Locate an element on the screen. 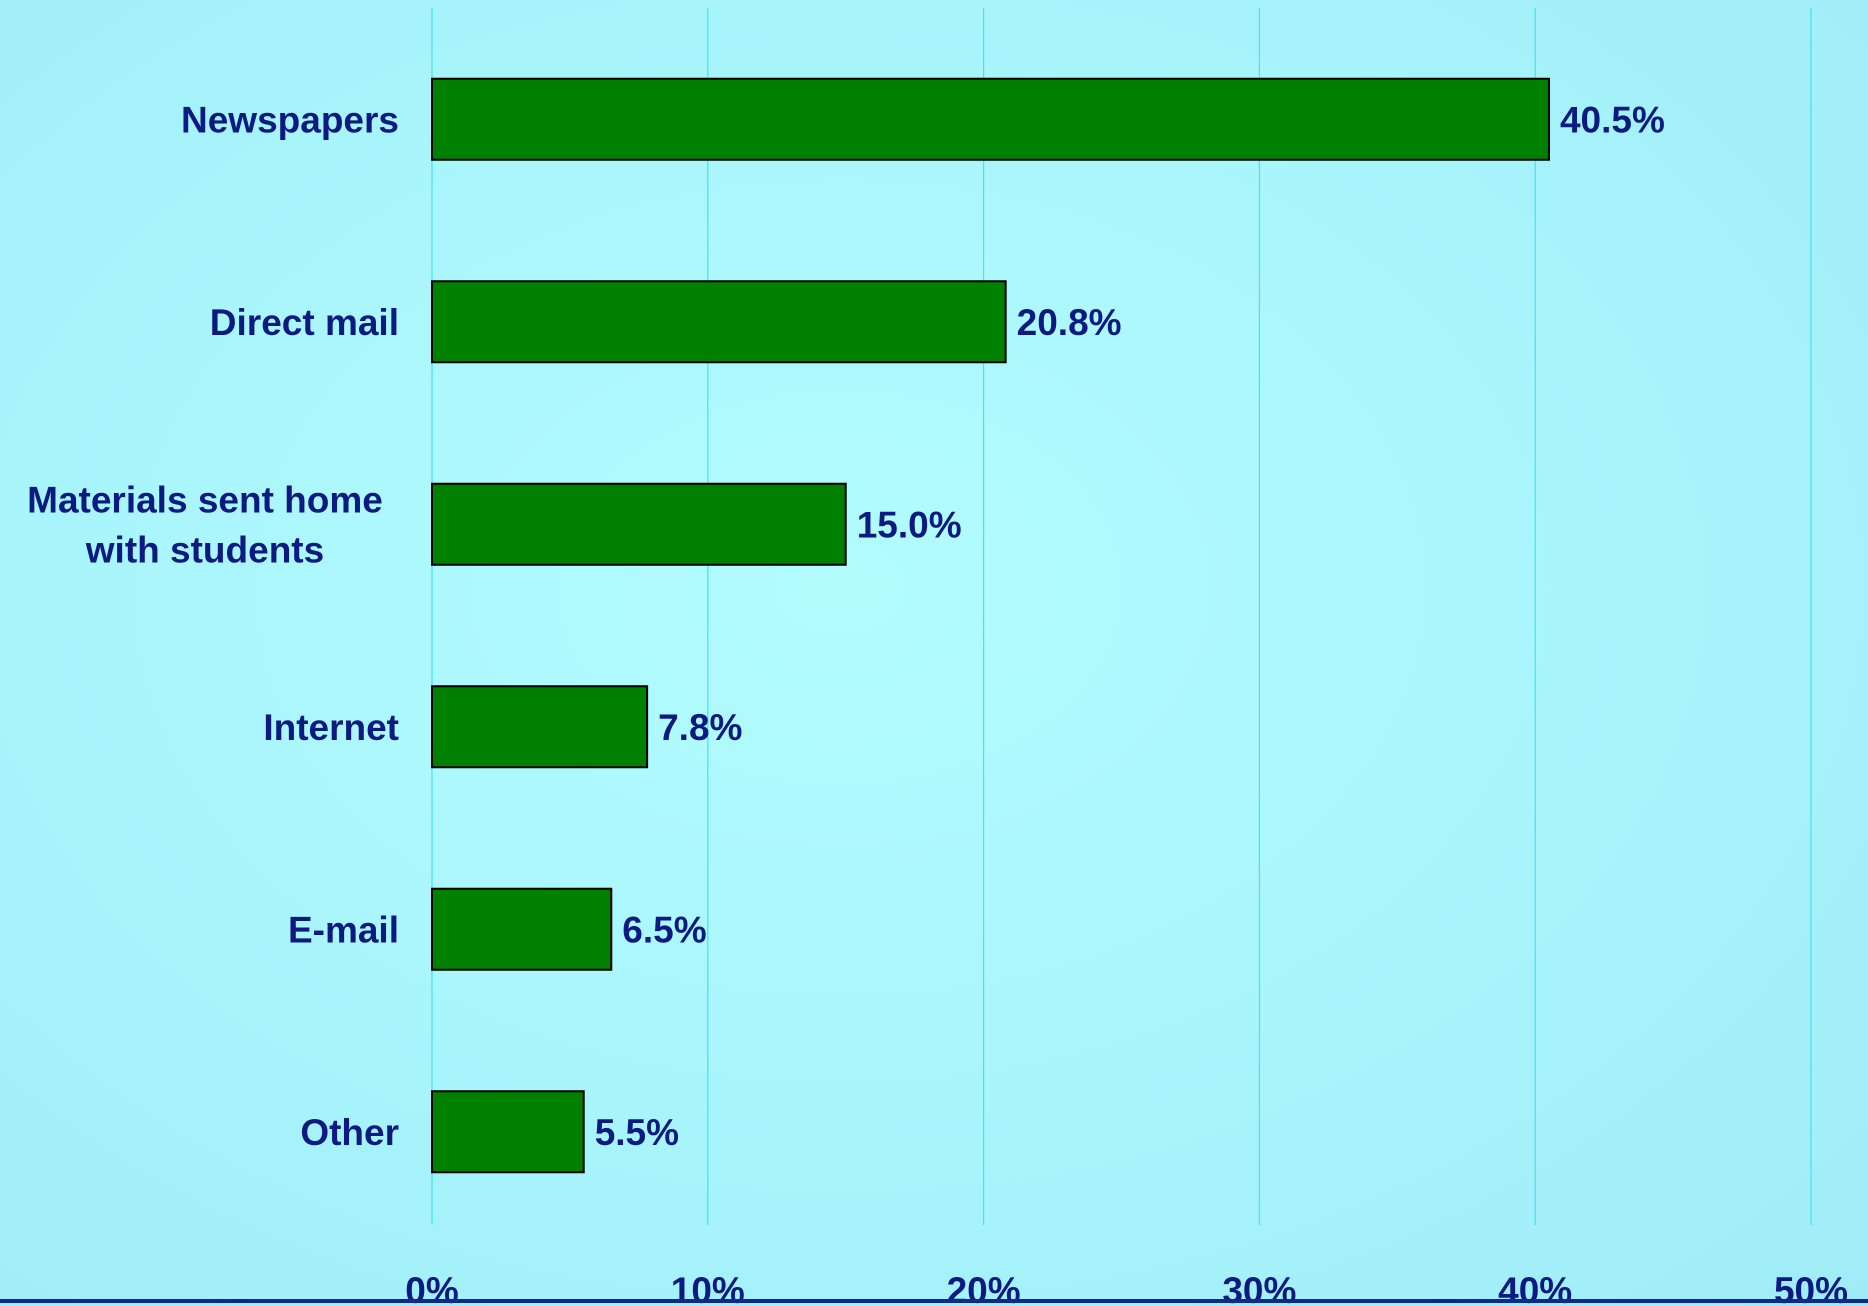 The image size is (1868, 1306). value-label-e-mail: 6.5% is located at coordinates (664, 929).